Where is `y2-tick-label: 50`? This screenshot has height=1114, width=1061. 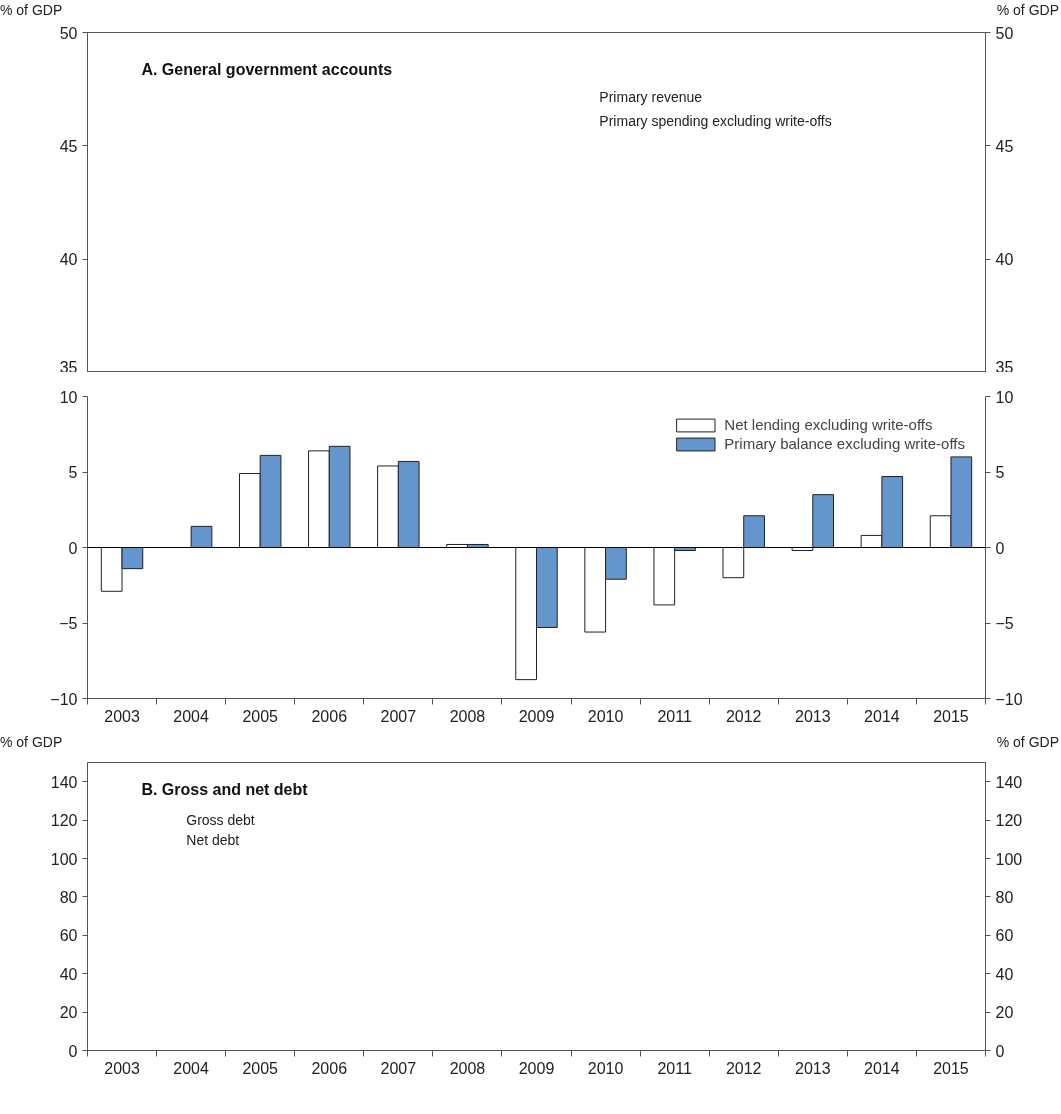 y2-tick-label: 50 is located at coordinates (1004, 33).